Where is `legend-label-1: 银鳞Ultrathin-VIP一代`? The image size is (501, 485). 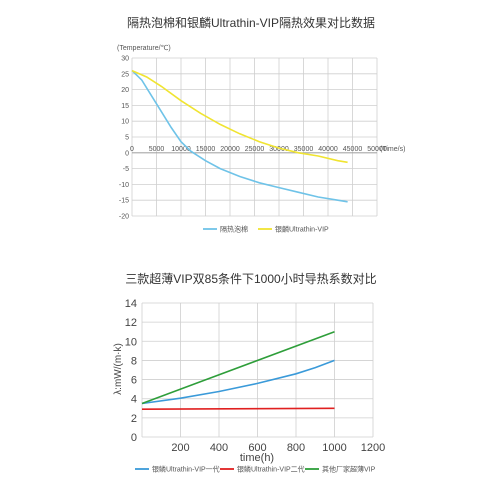
legend-label-1: 银鳞Ultrathin-VIP一代 is located at coordinates (186, 469).